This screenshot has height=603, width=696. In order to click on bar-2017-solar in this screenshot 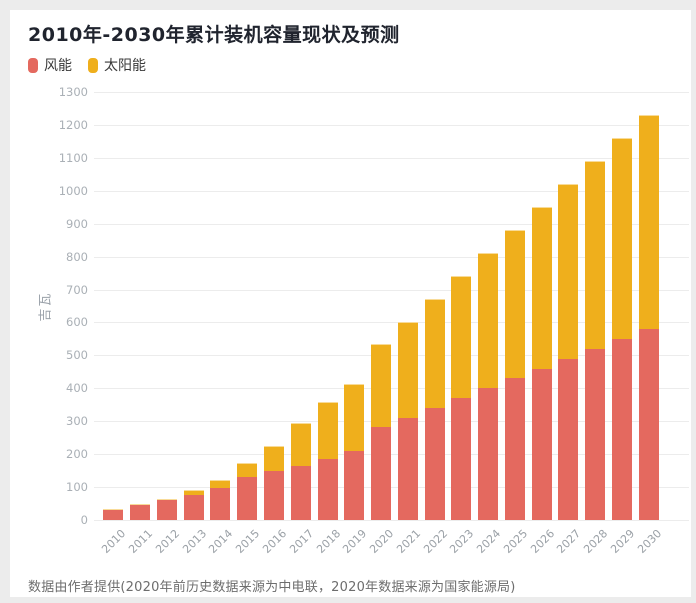, I will do `click(300, 444)`.